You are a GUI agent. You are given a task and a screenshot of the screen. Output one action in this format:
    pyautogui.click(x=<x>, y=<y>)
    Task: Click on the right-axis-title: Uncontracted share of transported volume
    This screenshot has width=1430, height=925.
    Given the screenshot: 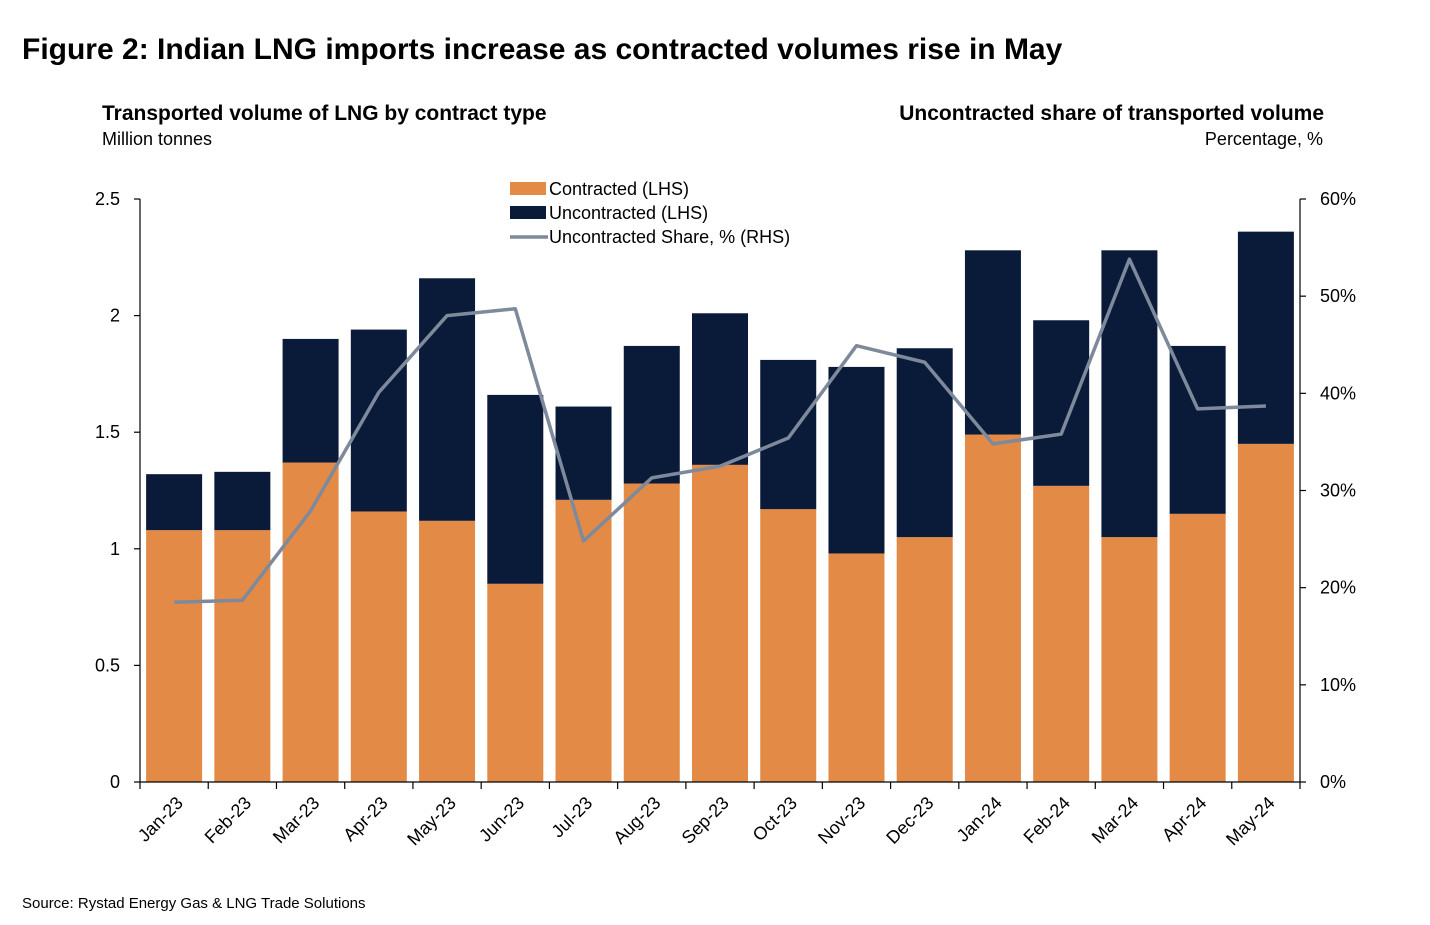 What is the action you would take?
    pyautogui.click(x=1111, y=113)
    